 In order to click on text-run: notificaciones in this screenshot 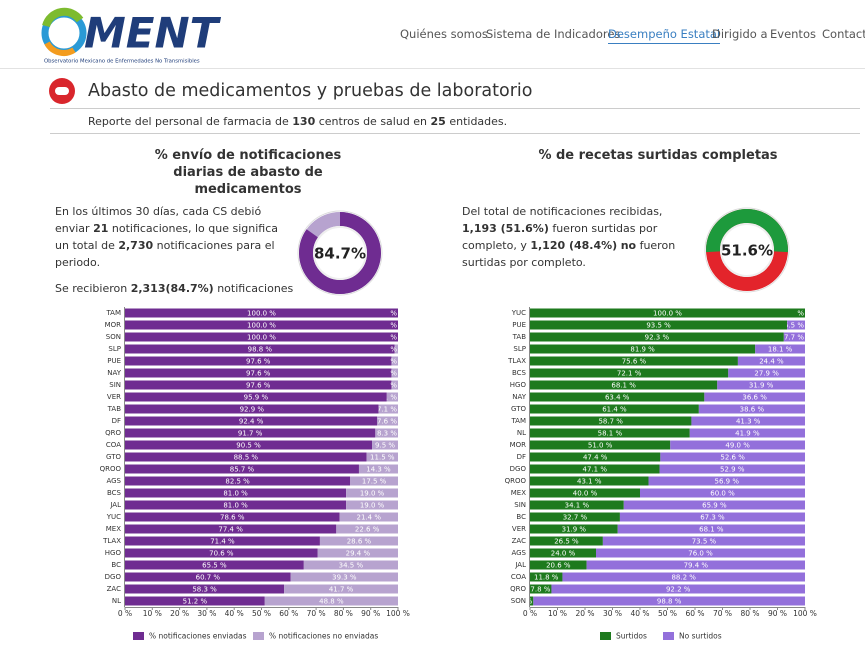, I will do `click(253, 288)`.